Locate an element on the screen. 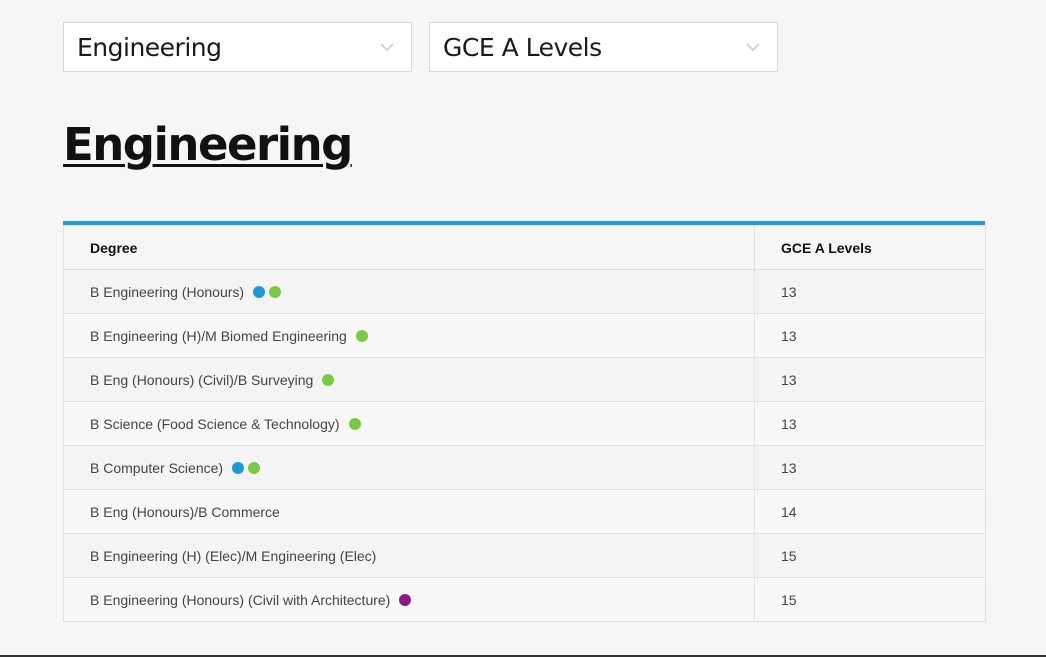  table-row: B Computer Science) 13 is located at coordinates (524, 467).